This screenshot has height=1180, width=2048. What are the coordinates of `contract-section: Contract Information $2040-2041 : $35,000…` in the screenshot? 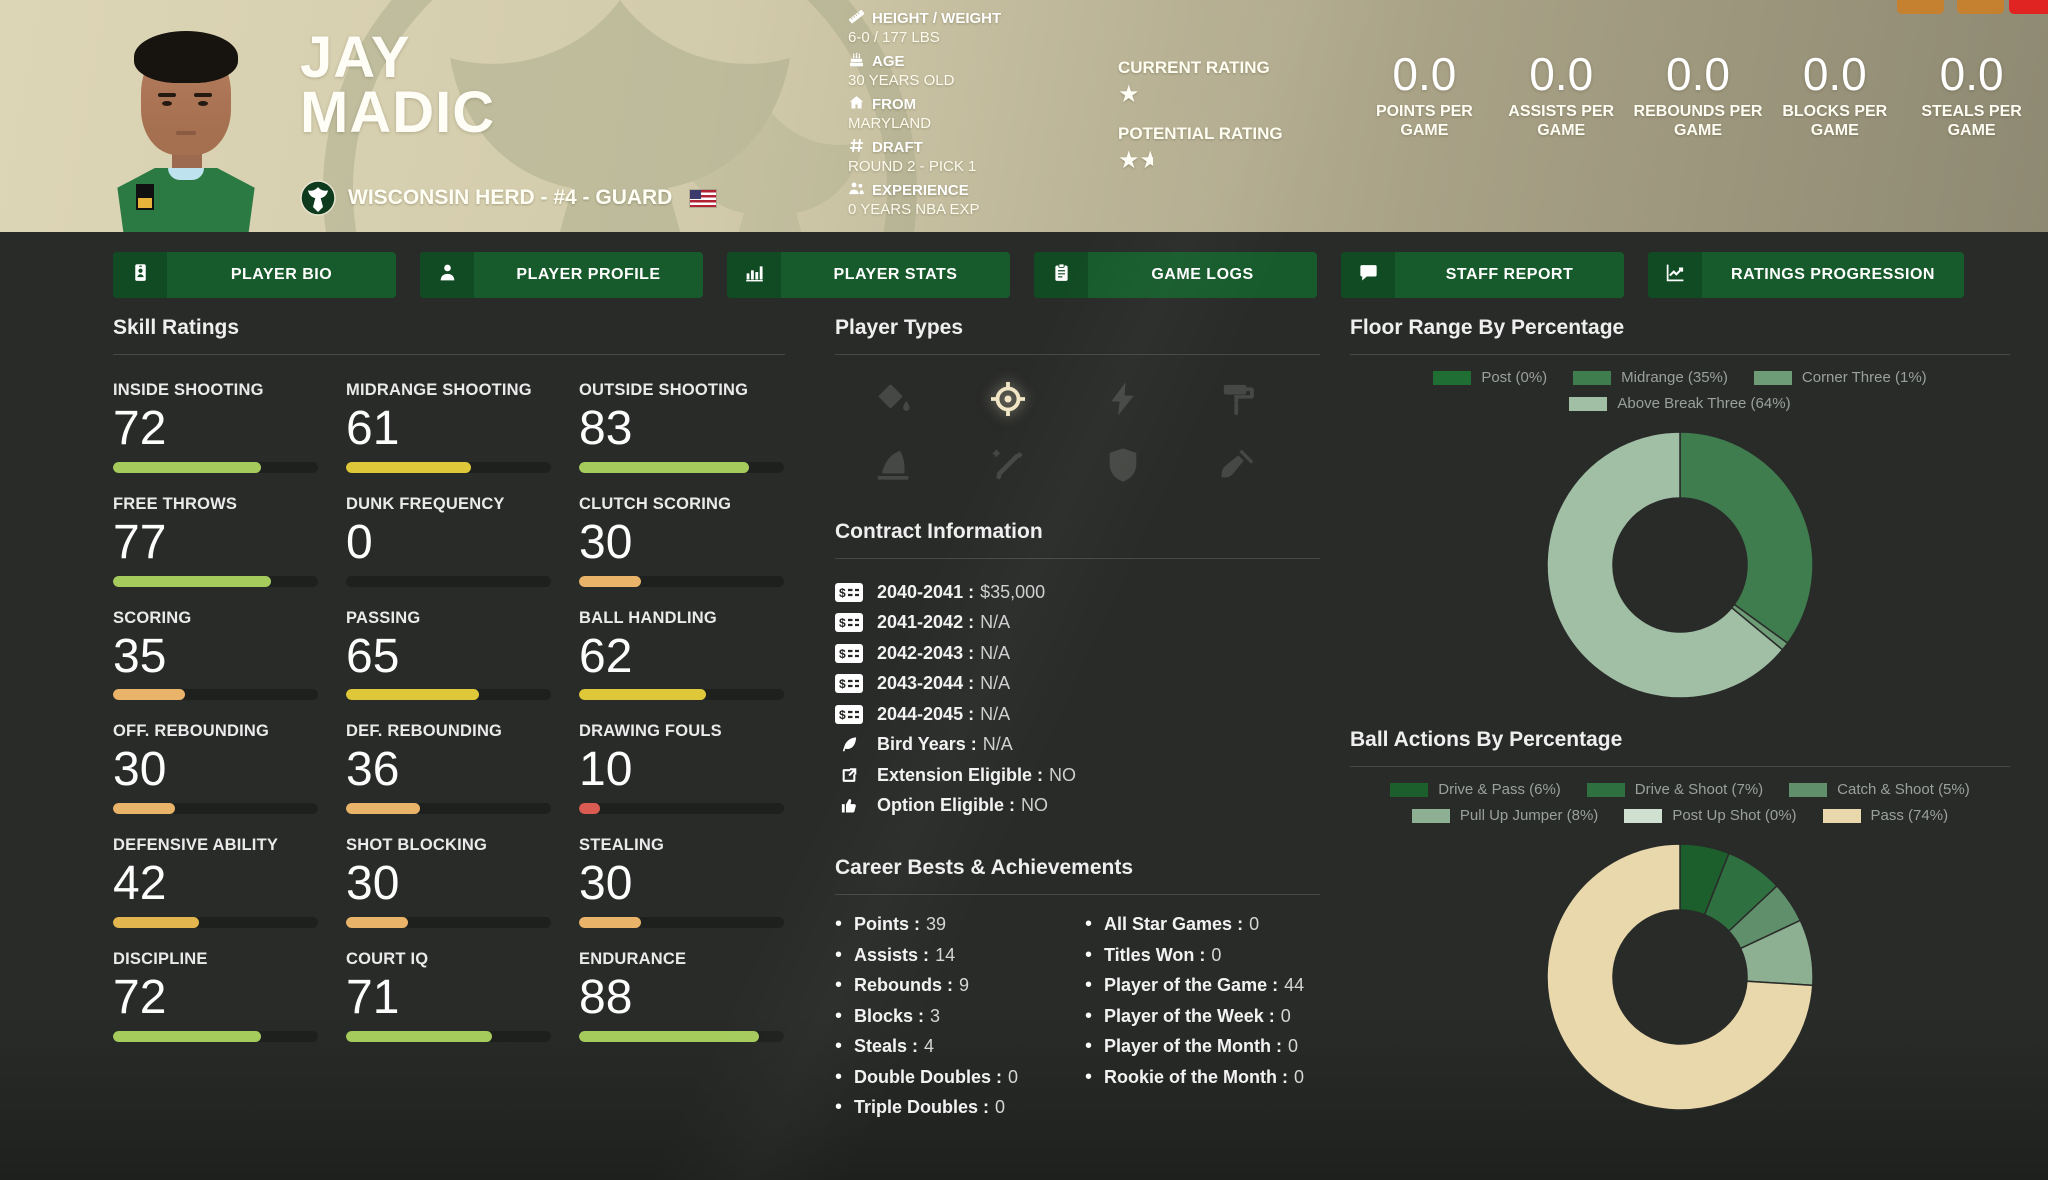 It's located at (1077, 670).